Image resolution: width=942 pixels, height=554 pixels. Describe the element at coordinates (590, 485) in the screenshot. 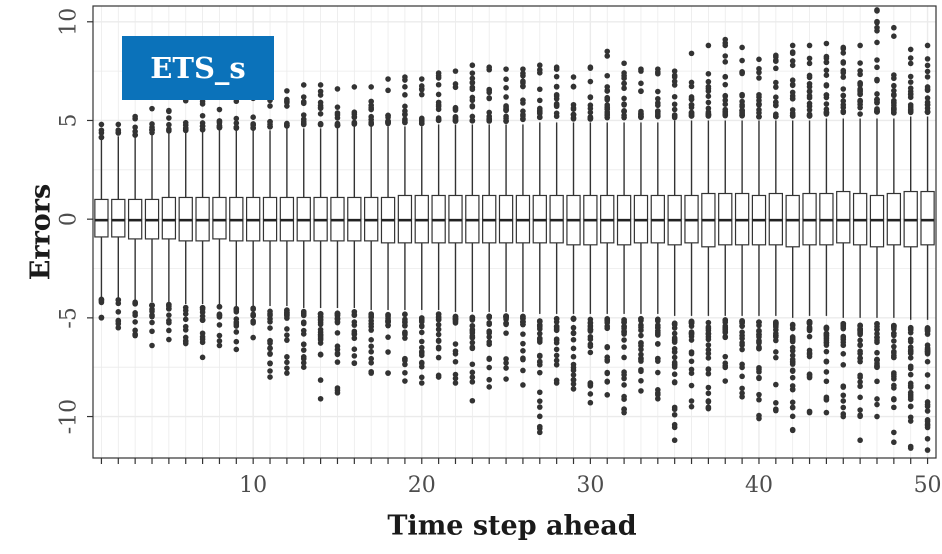

I see `x-tick-label: 30` at that location.